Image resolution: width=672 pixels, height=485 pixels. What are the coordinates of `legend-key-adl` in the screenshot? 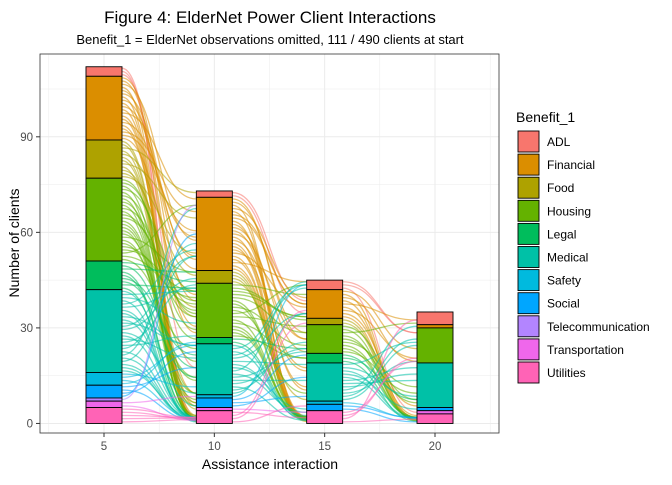 It's located at (528, 141).